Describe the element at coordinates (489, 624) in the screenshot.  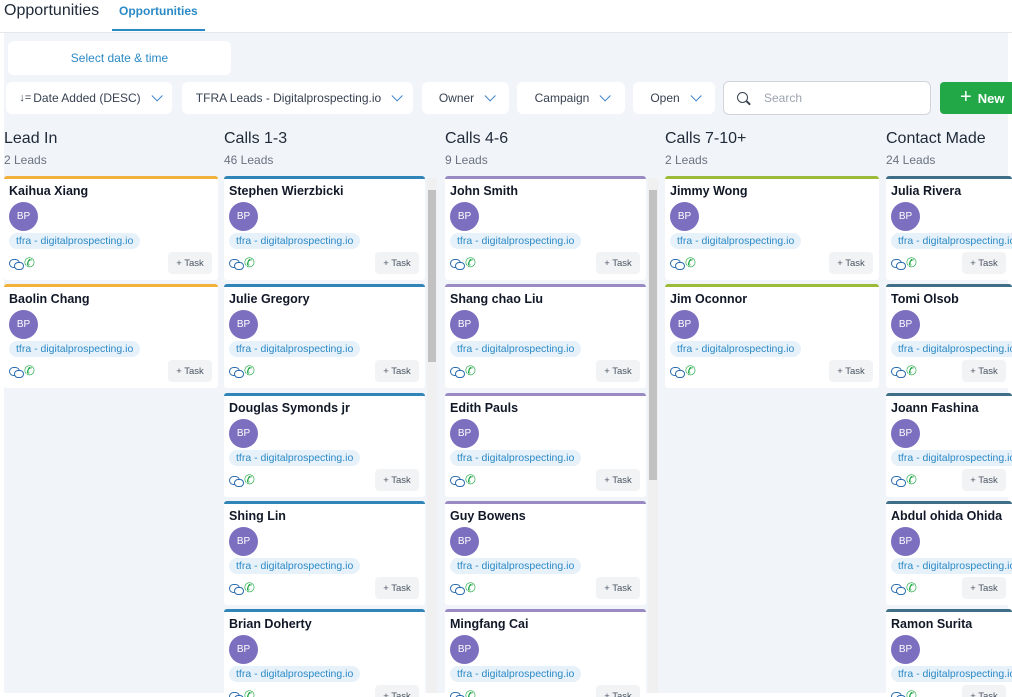
I see `lead-name: Mingfang Cai` at that location.